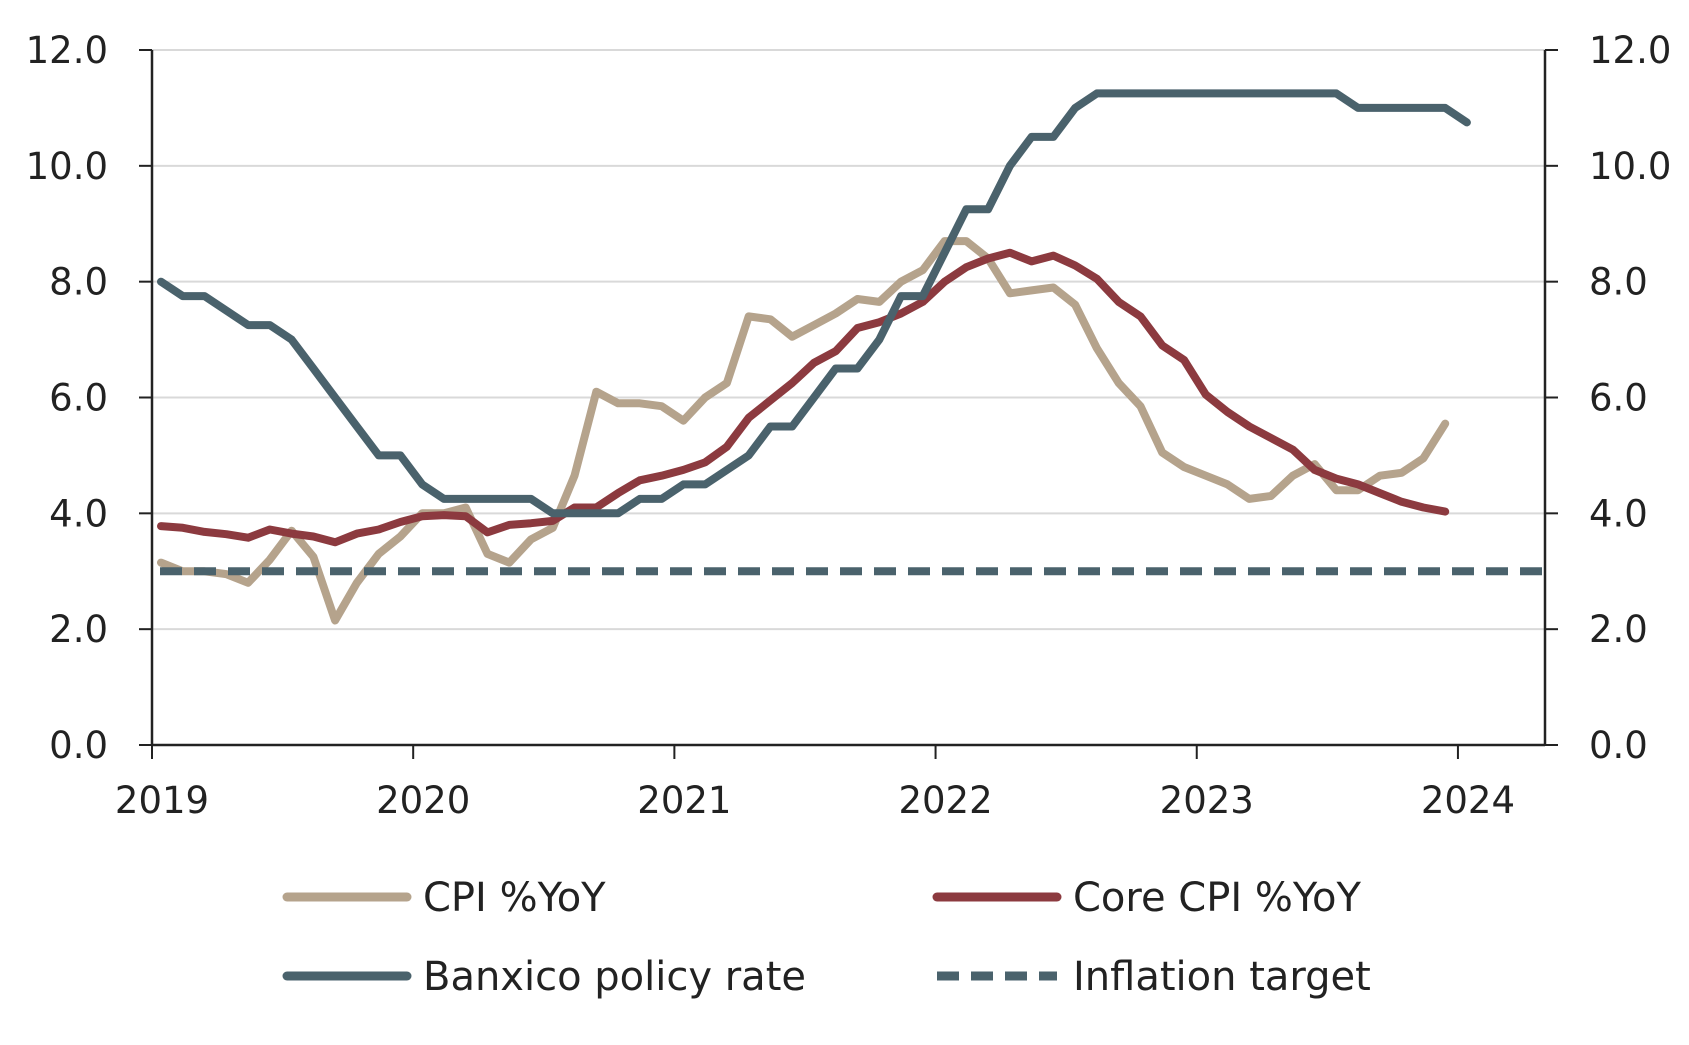  What do you see at coordinates (1618, 629) in the screenshot?
I see `y-tick-right-label: 2.0` at bounding box center [1618, 629].